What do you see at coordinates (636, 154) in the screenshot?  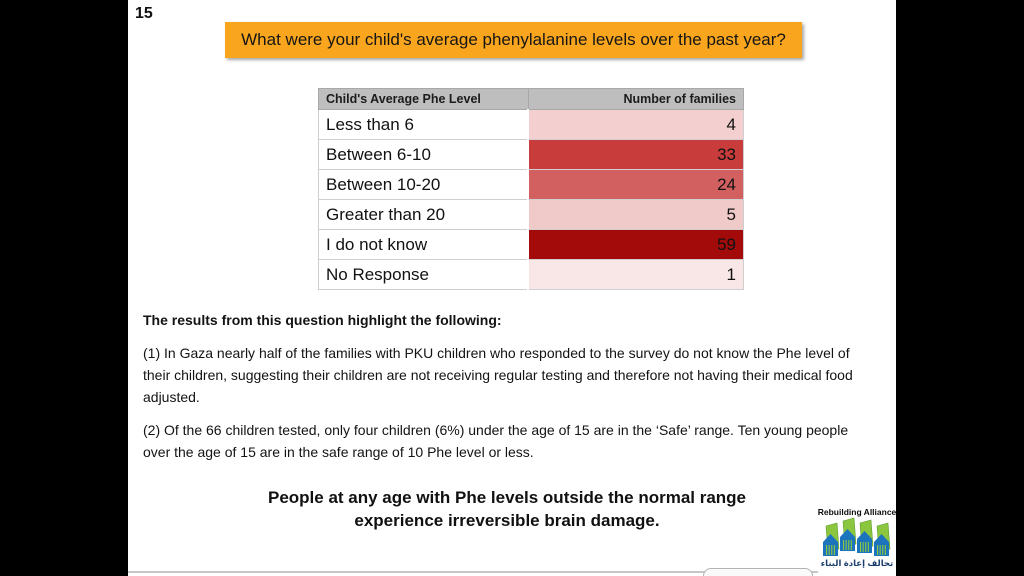 I see `row-value: 33` at bounding box center [636, 154].